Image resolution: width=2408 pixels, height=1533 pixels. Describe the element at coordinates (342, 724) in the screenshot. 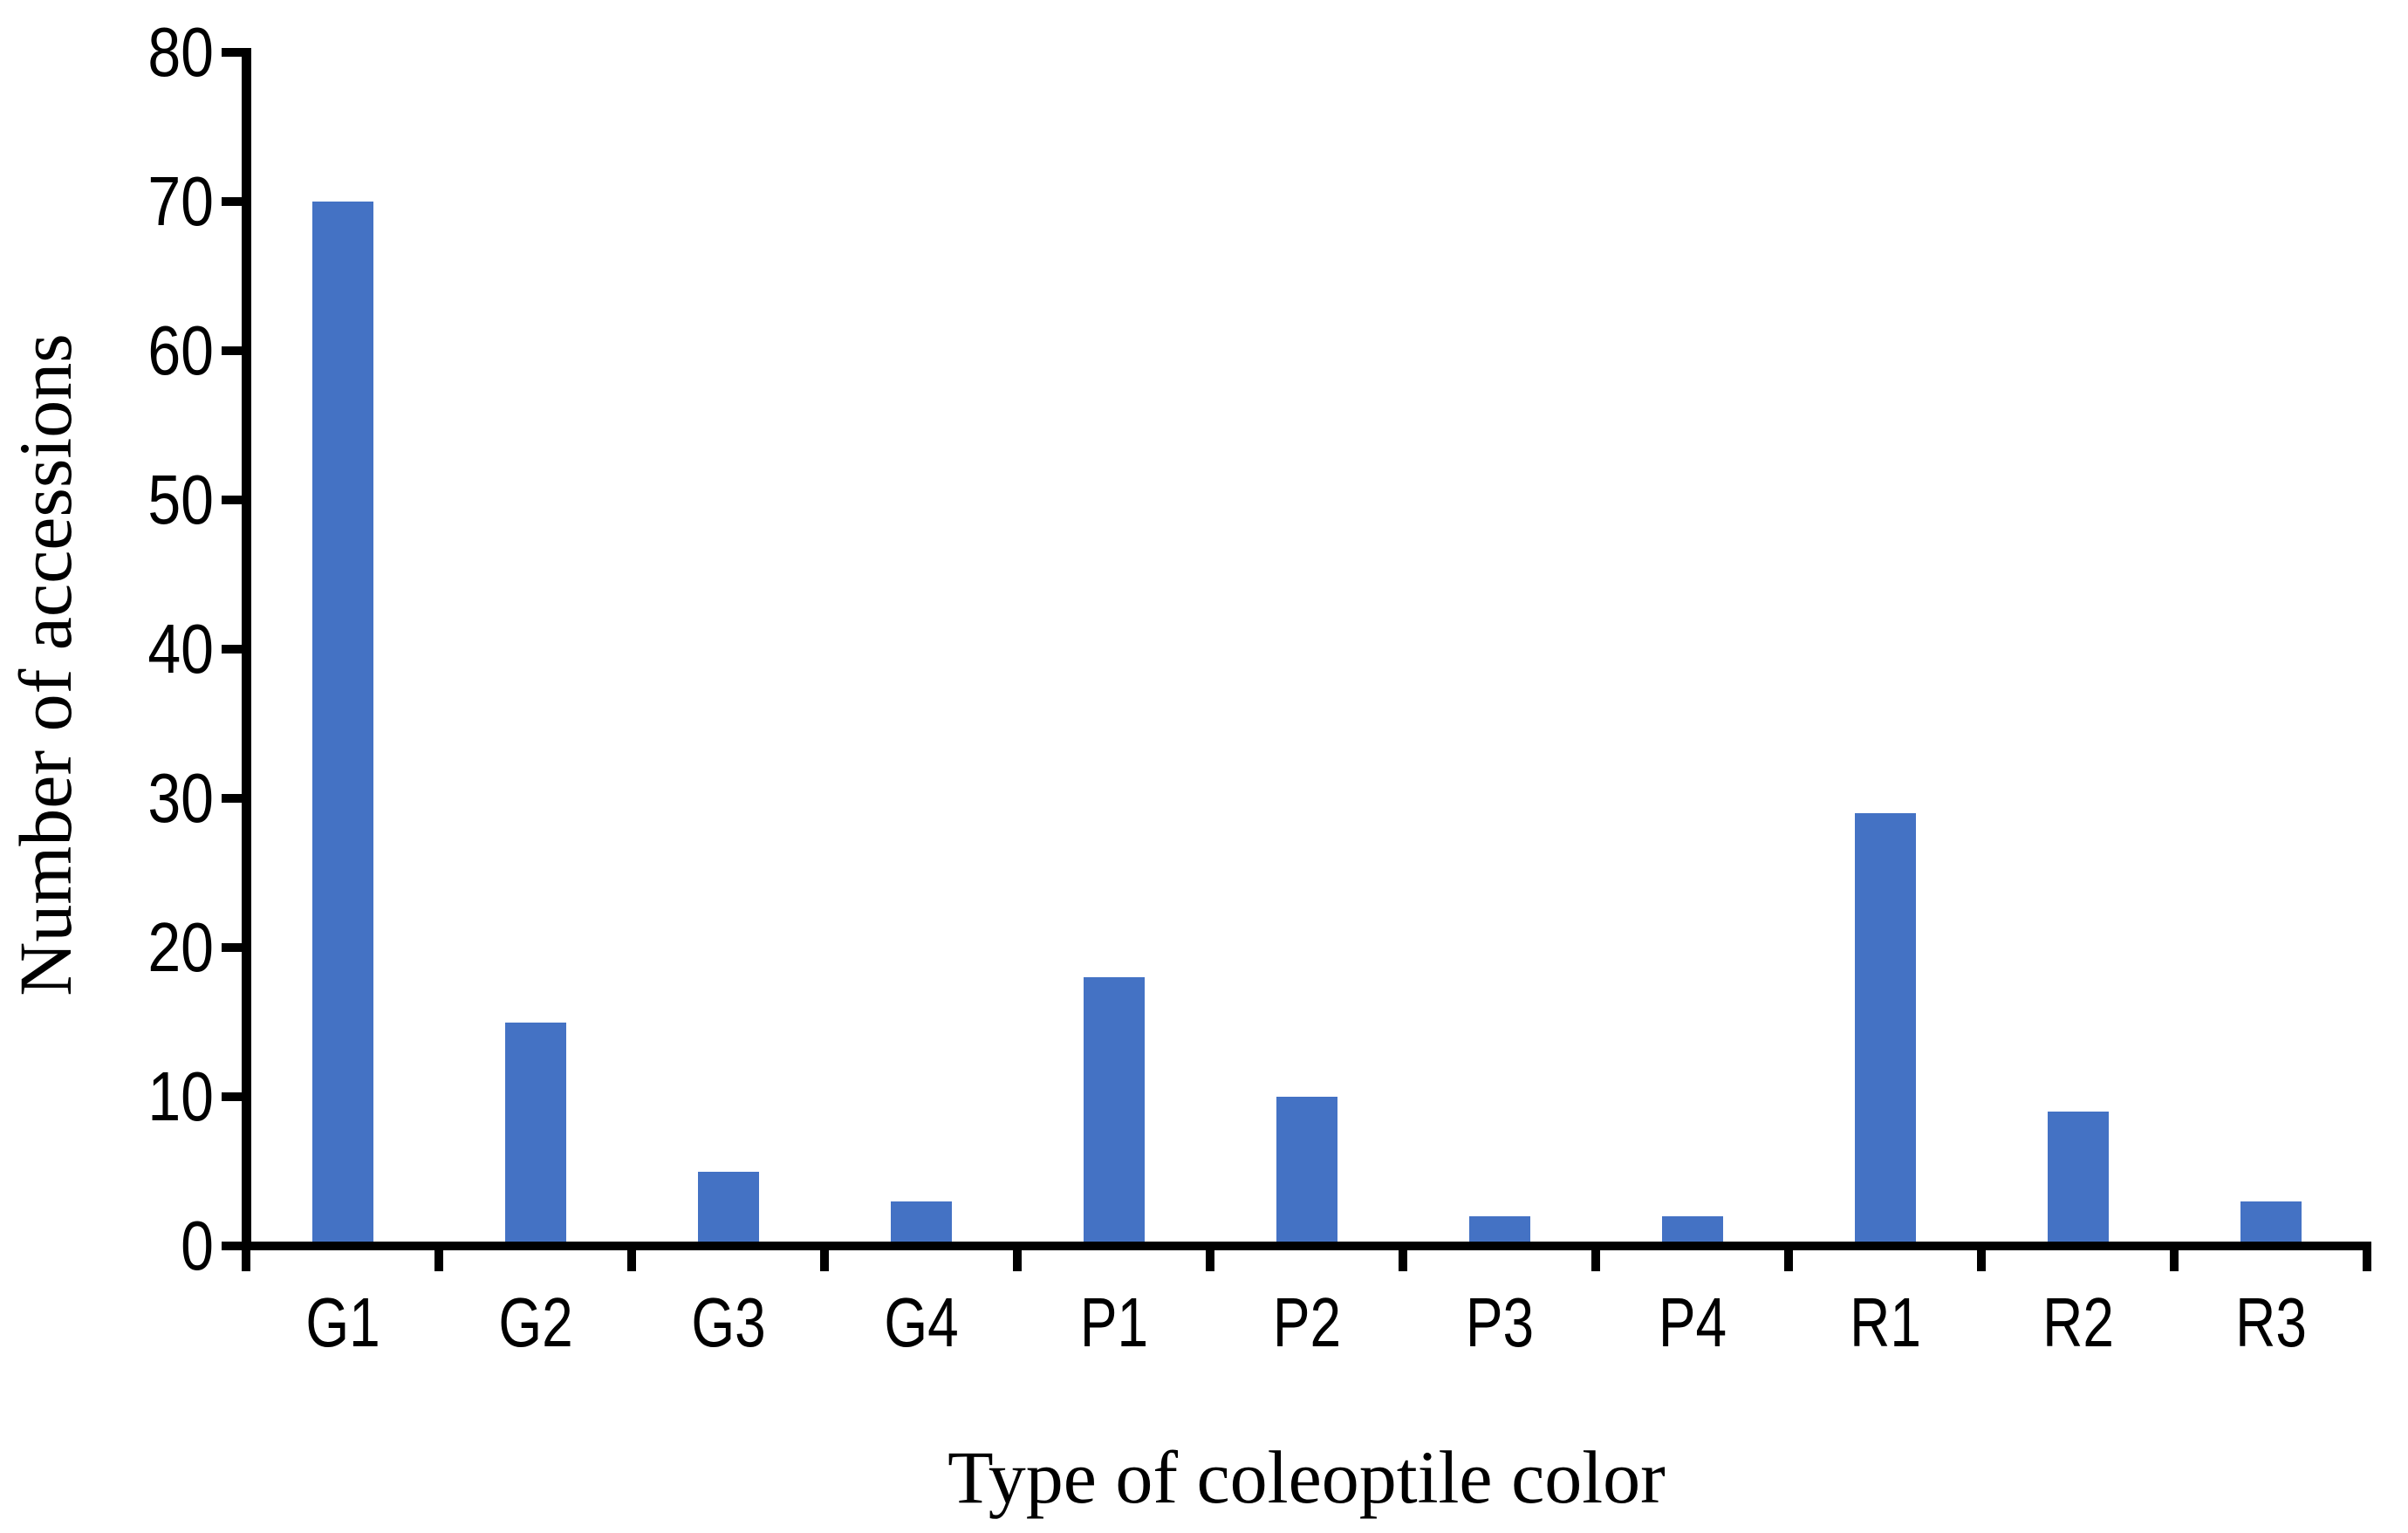

I see `bar-G1` at that location.